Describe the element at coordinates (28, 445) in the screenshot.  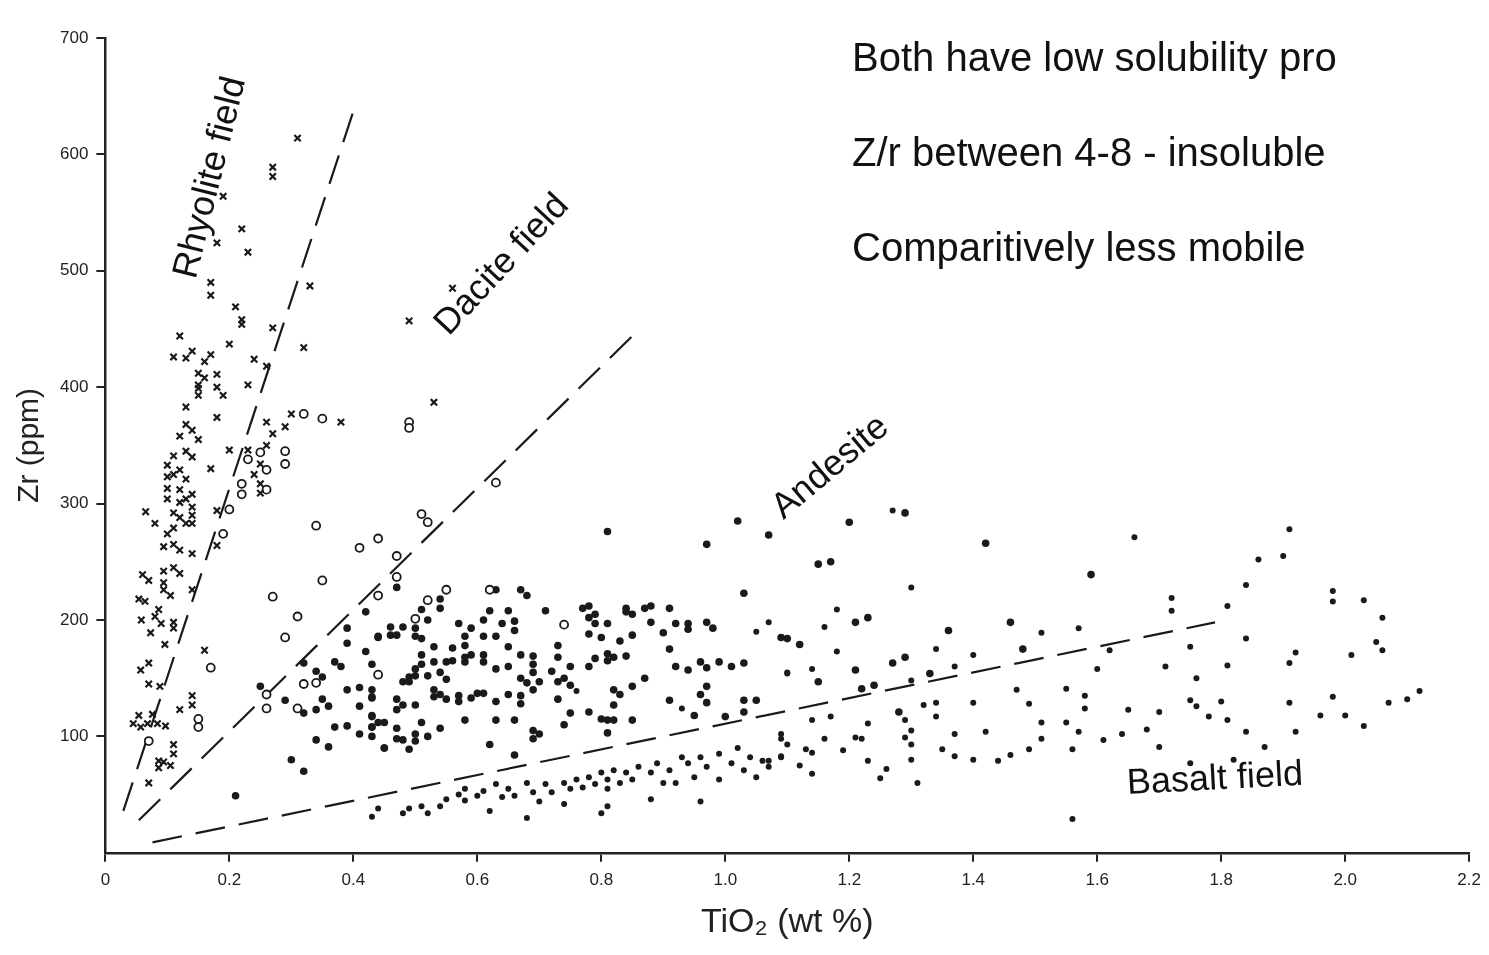
I see `y-axis-title: Zr (ppm)` at that location.